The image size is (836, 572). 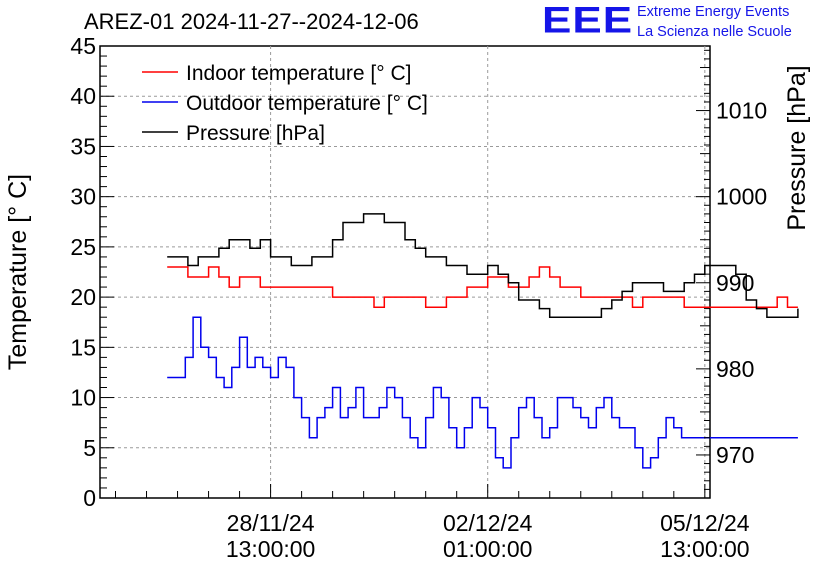 I want to click on y-left-tick-label: 25, so click(x=83, y=247).